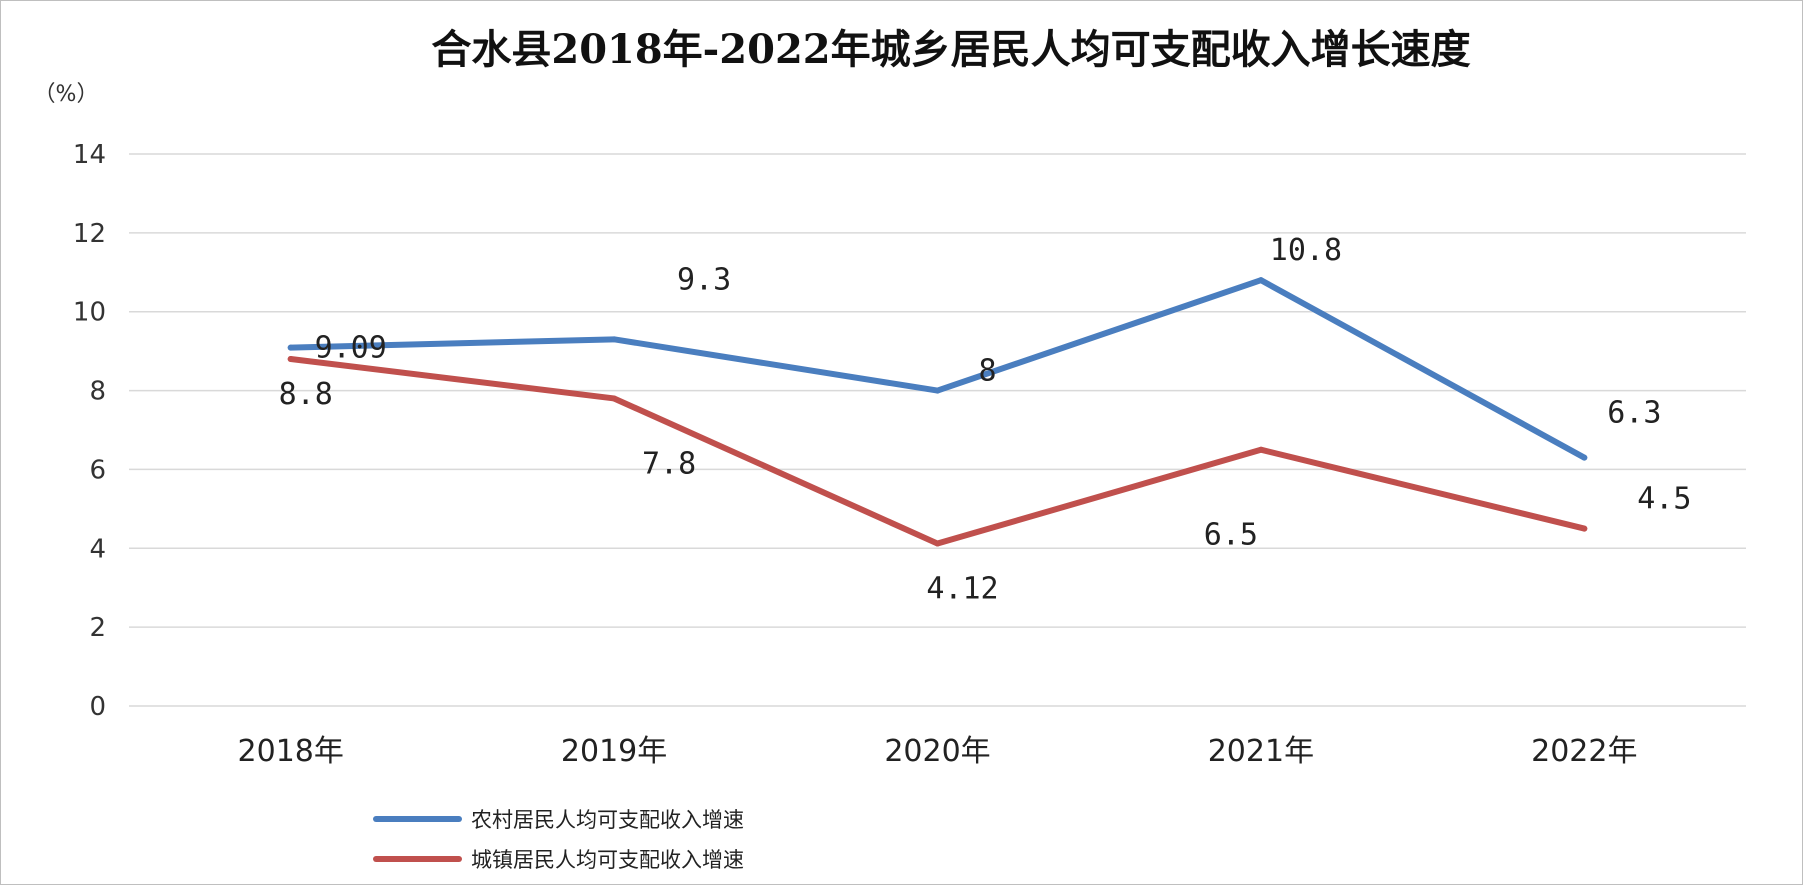 This screenshot has width=1803, height=886. Describe the element at coordinates (1261, 751) in the screenshot. I see `x-tick-label: 2021年` at that location.